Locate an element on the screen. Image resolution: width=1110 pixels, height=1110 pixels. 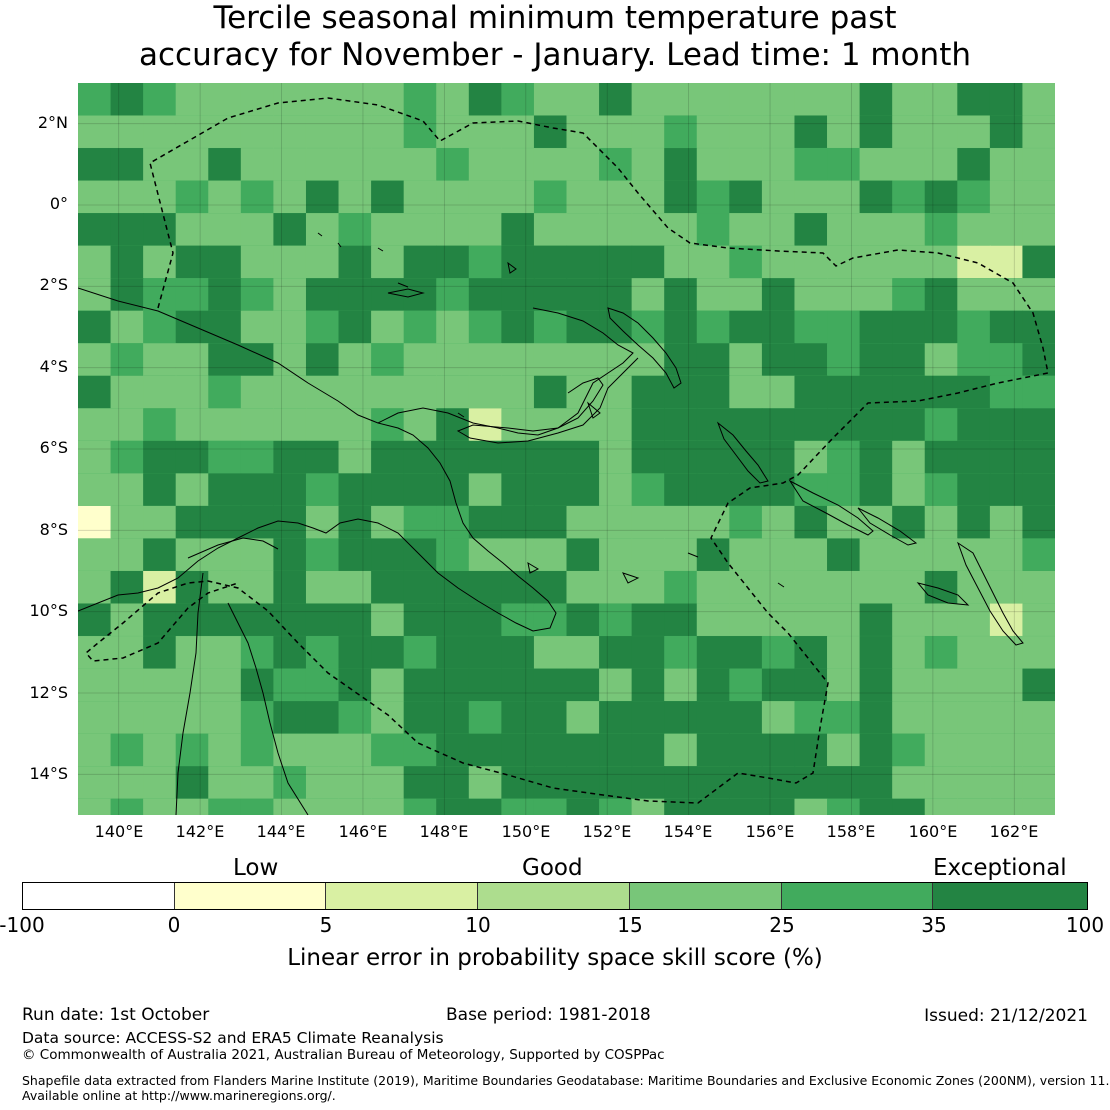
y-tick-2n: 2°N is located at coordinates (52, 122).